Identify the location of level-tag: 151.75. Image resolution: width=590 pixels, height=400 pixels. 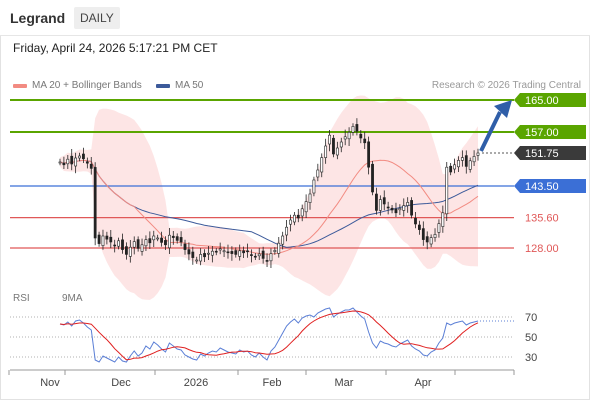
(550, 153).